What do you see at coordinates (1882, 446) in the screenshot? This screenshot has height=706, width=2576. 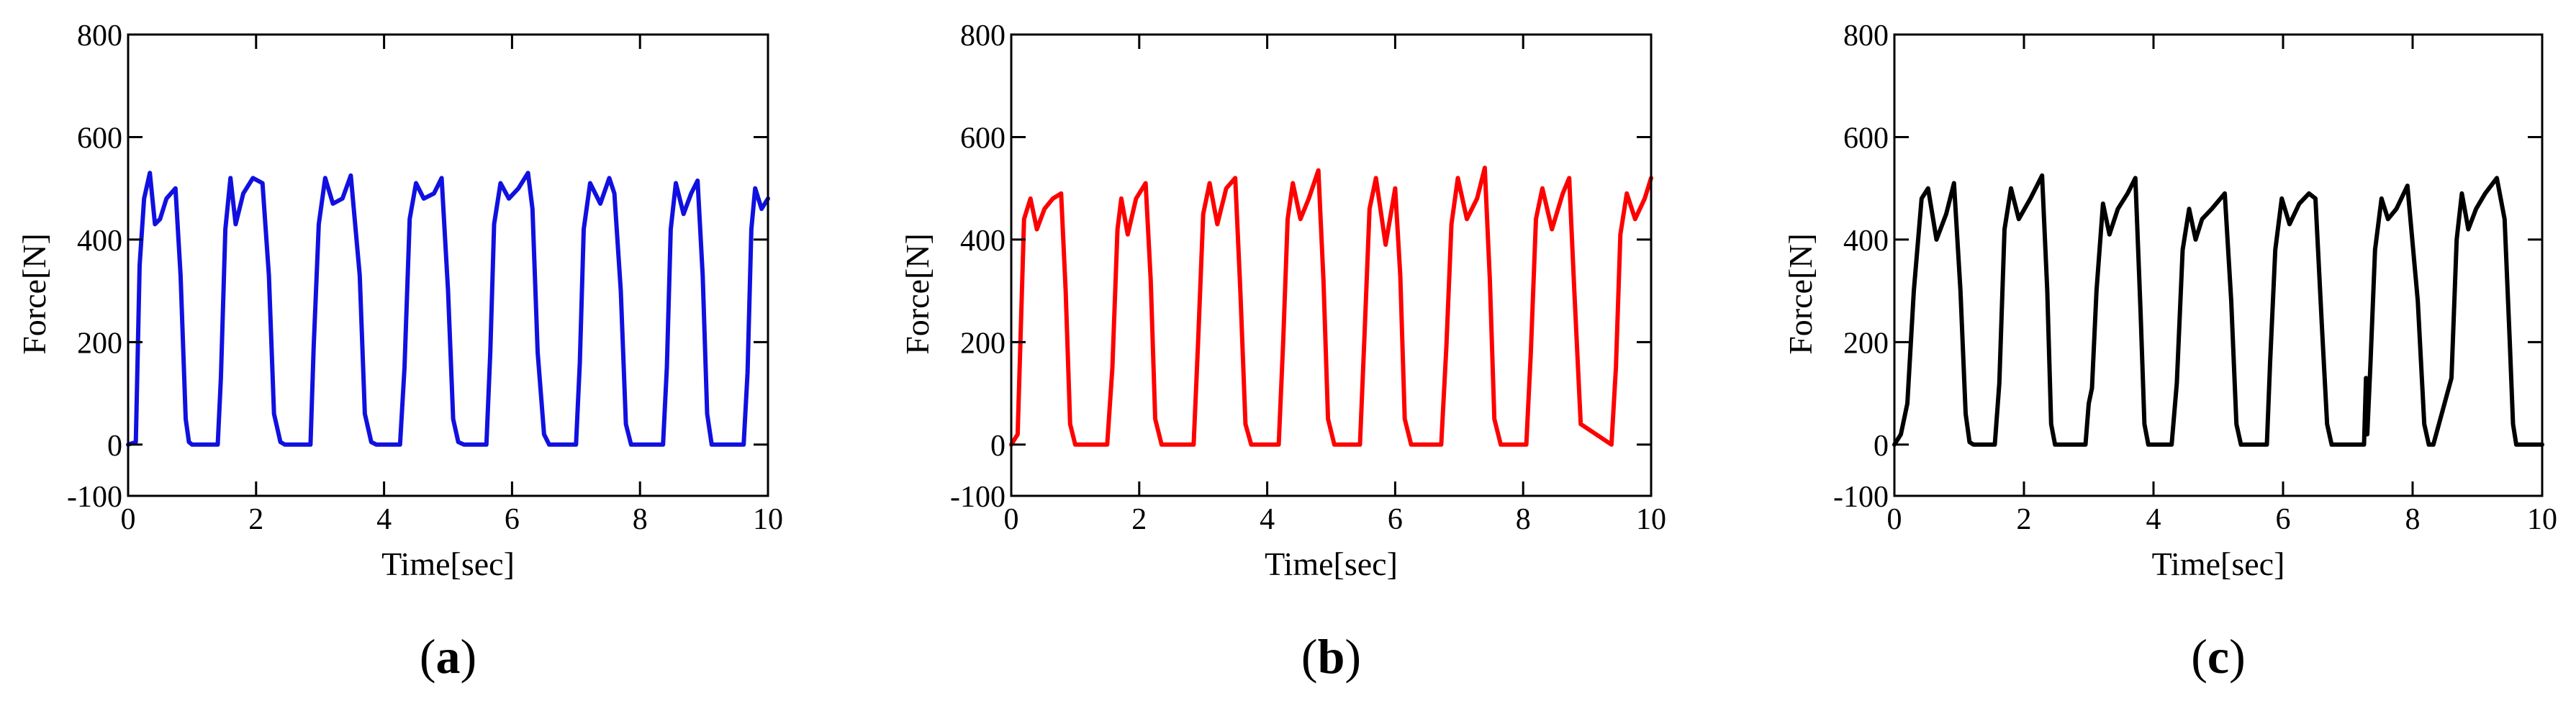 I see `y-tick-label-c-0: 0` at bounding box center [1882, 446].